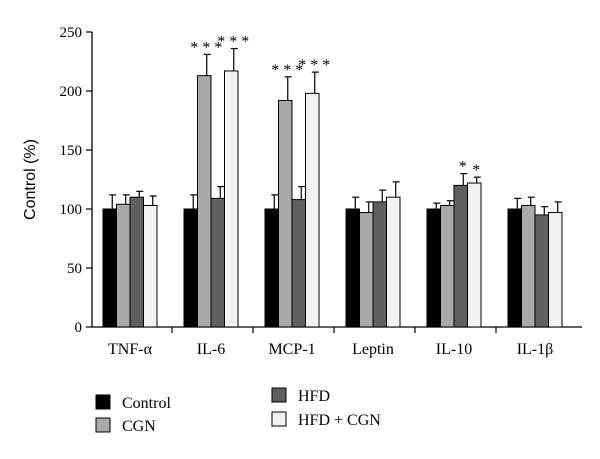  Describe the element at coordinates (279, 419) in the screenshot. I see `legend-swatch-hfd-cgn` at that location.